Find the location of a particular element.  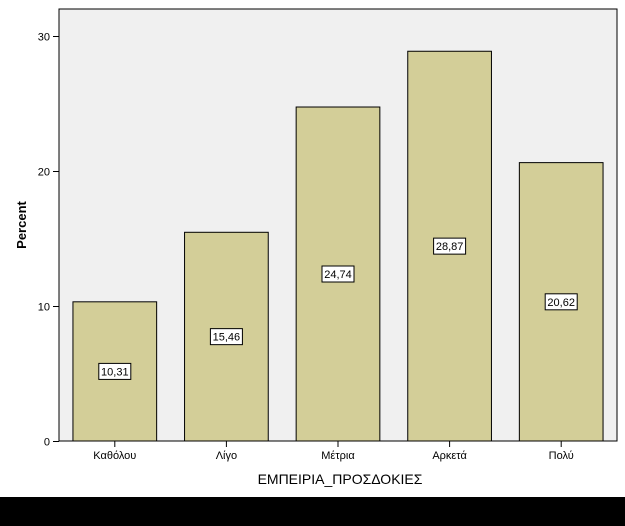

y-axis-title: Percent is located at coordinates (21, 224).